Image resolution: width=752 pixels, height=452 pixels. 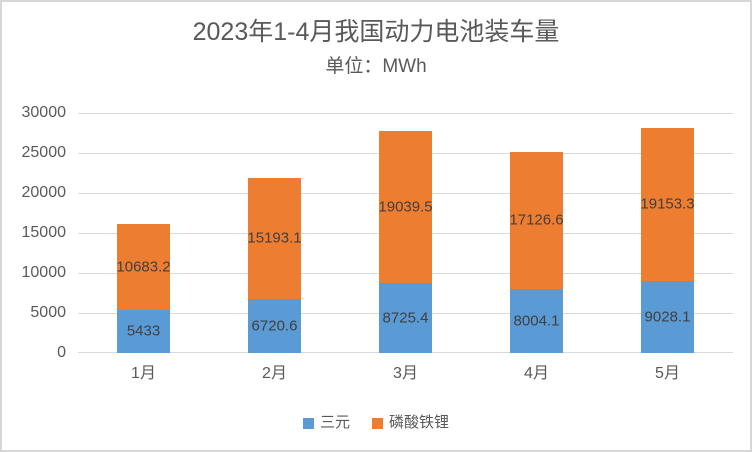 I want to click on x-tick-label: 3月, so click(x=405, y=373).